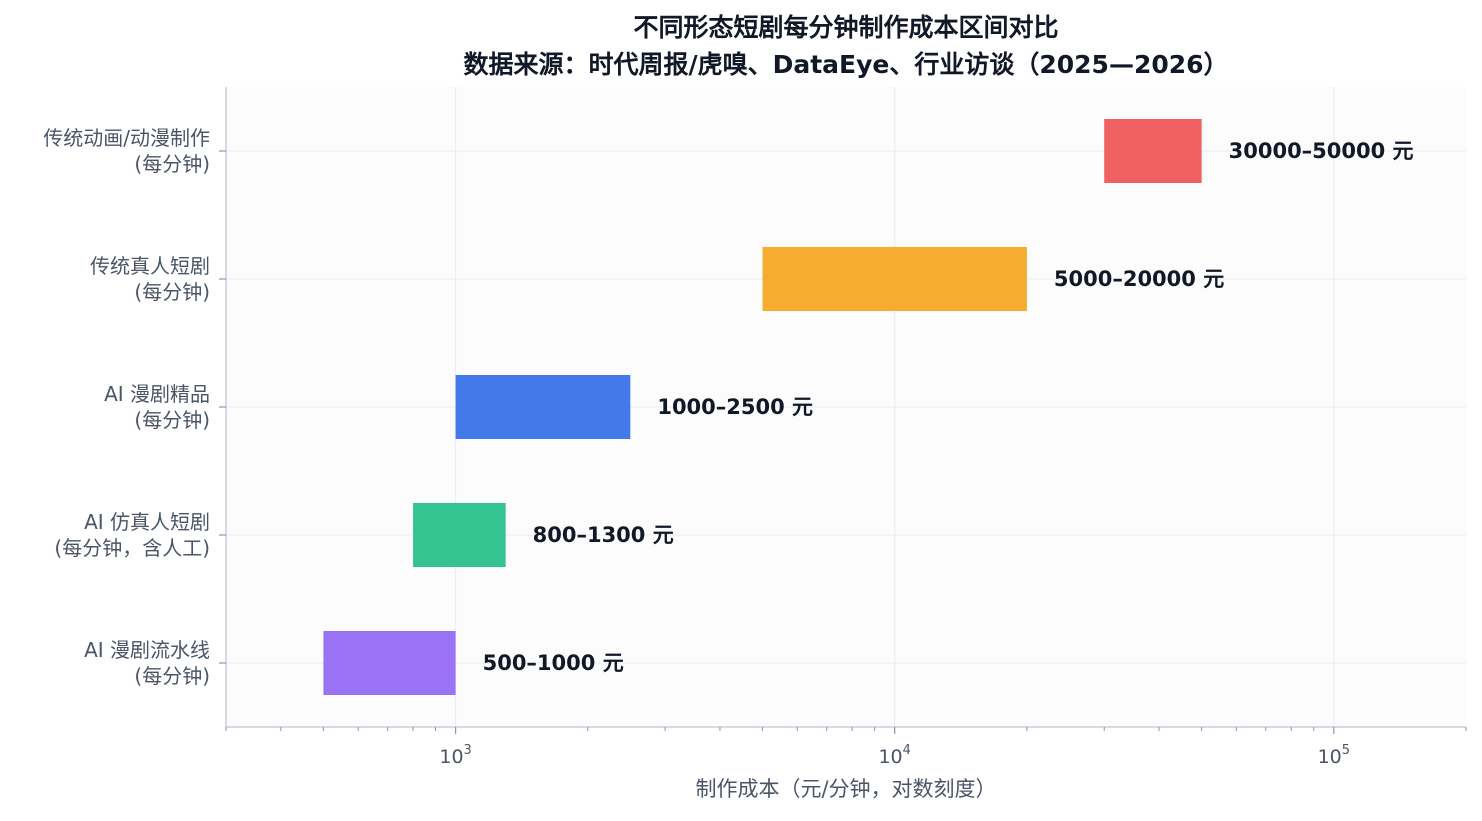 This screenshot has width=1482, height=821. I want to click on category-label: 传统动画/动漫制作(每分钟), so click(126, 151).